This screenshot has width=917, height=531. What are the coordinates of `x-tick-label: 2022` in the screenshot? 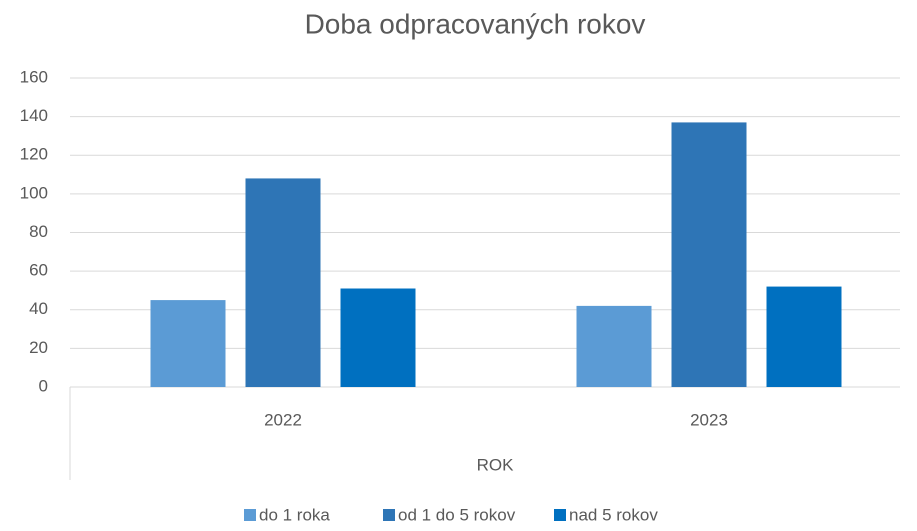 It's located at (283, 419).